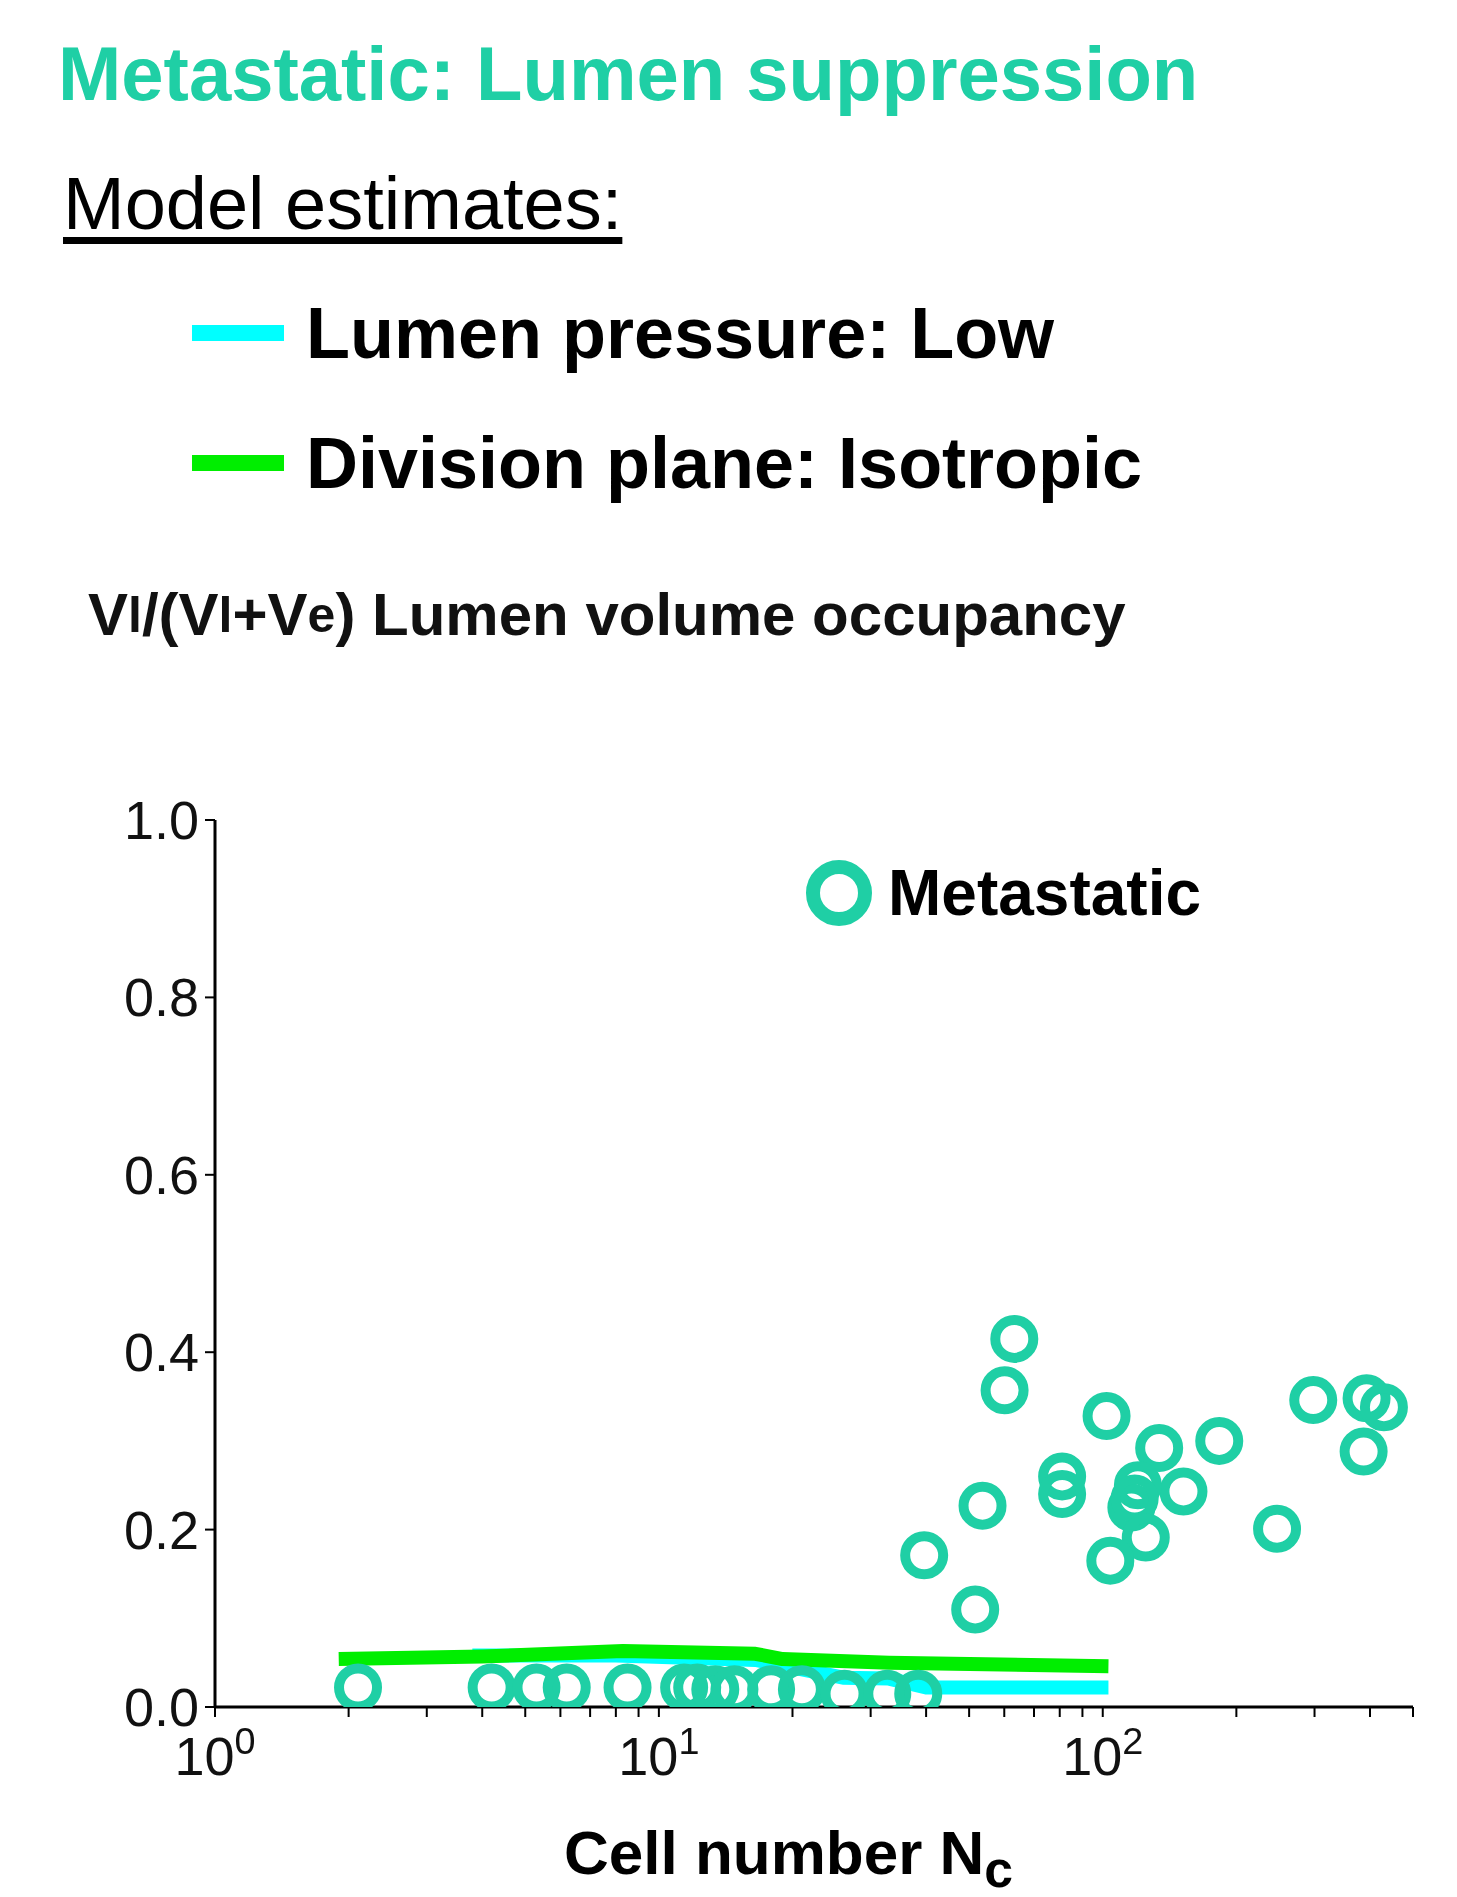 This screenshot has height=1897, width=1457. Describe the element at coordinates (628, 73) in the screenshot. I see `chart-title: Metastatic: Lumen suppression` at that location.